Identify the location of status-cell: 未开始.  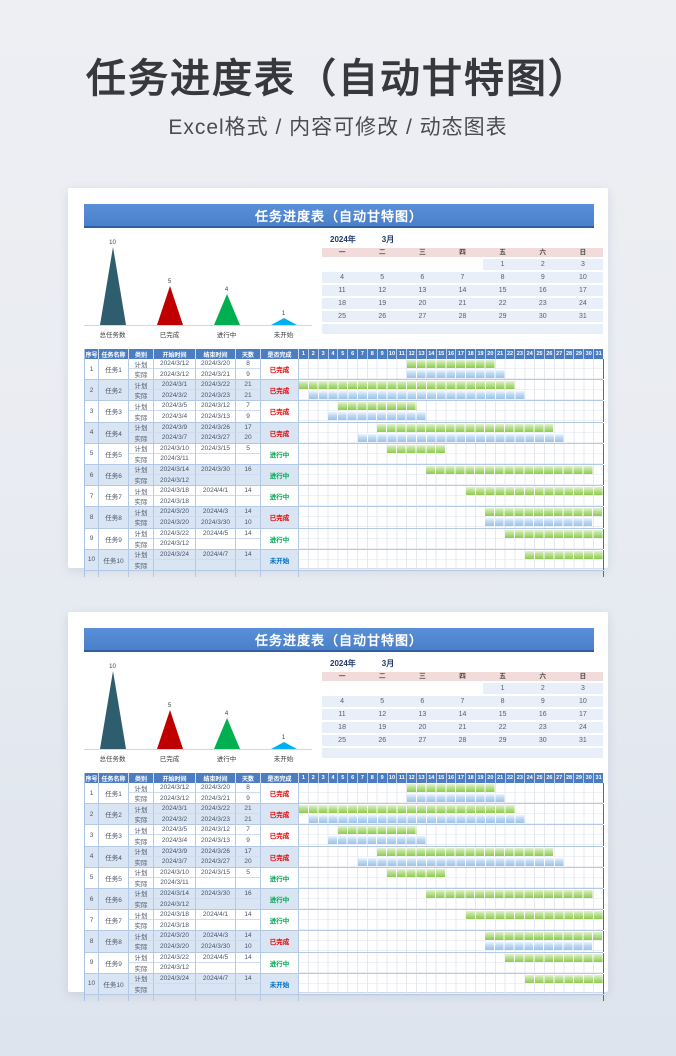
(280, 559).